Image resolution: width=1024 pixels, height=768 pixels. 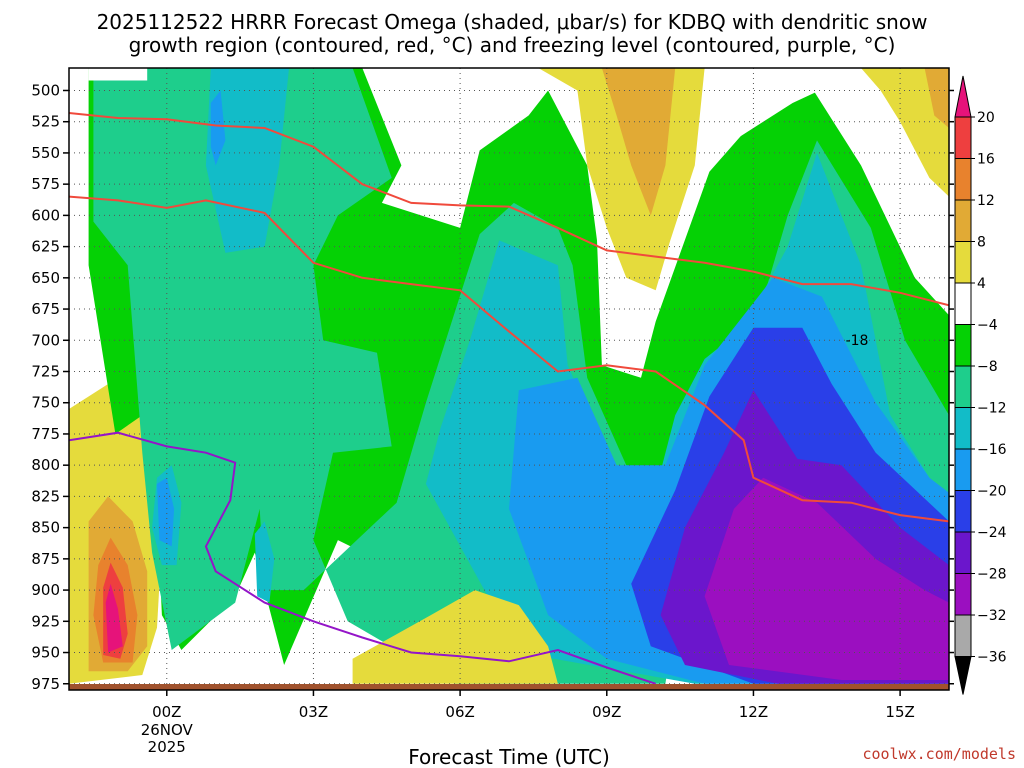 I want to click on colorbar-band-orange, so click(x=963, y=179).